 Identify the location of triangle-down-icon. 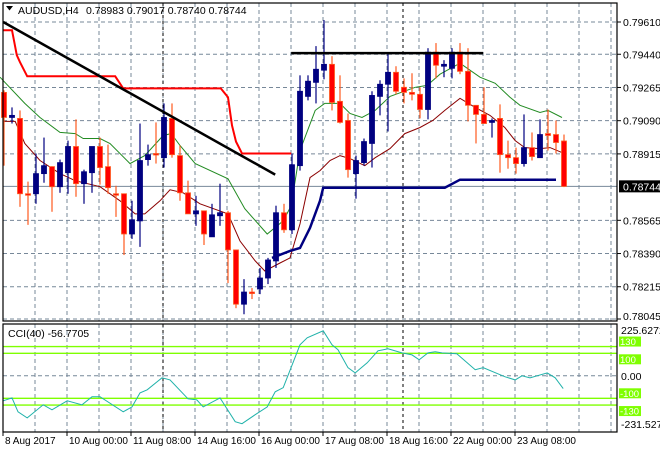
(9, 8).